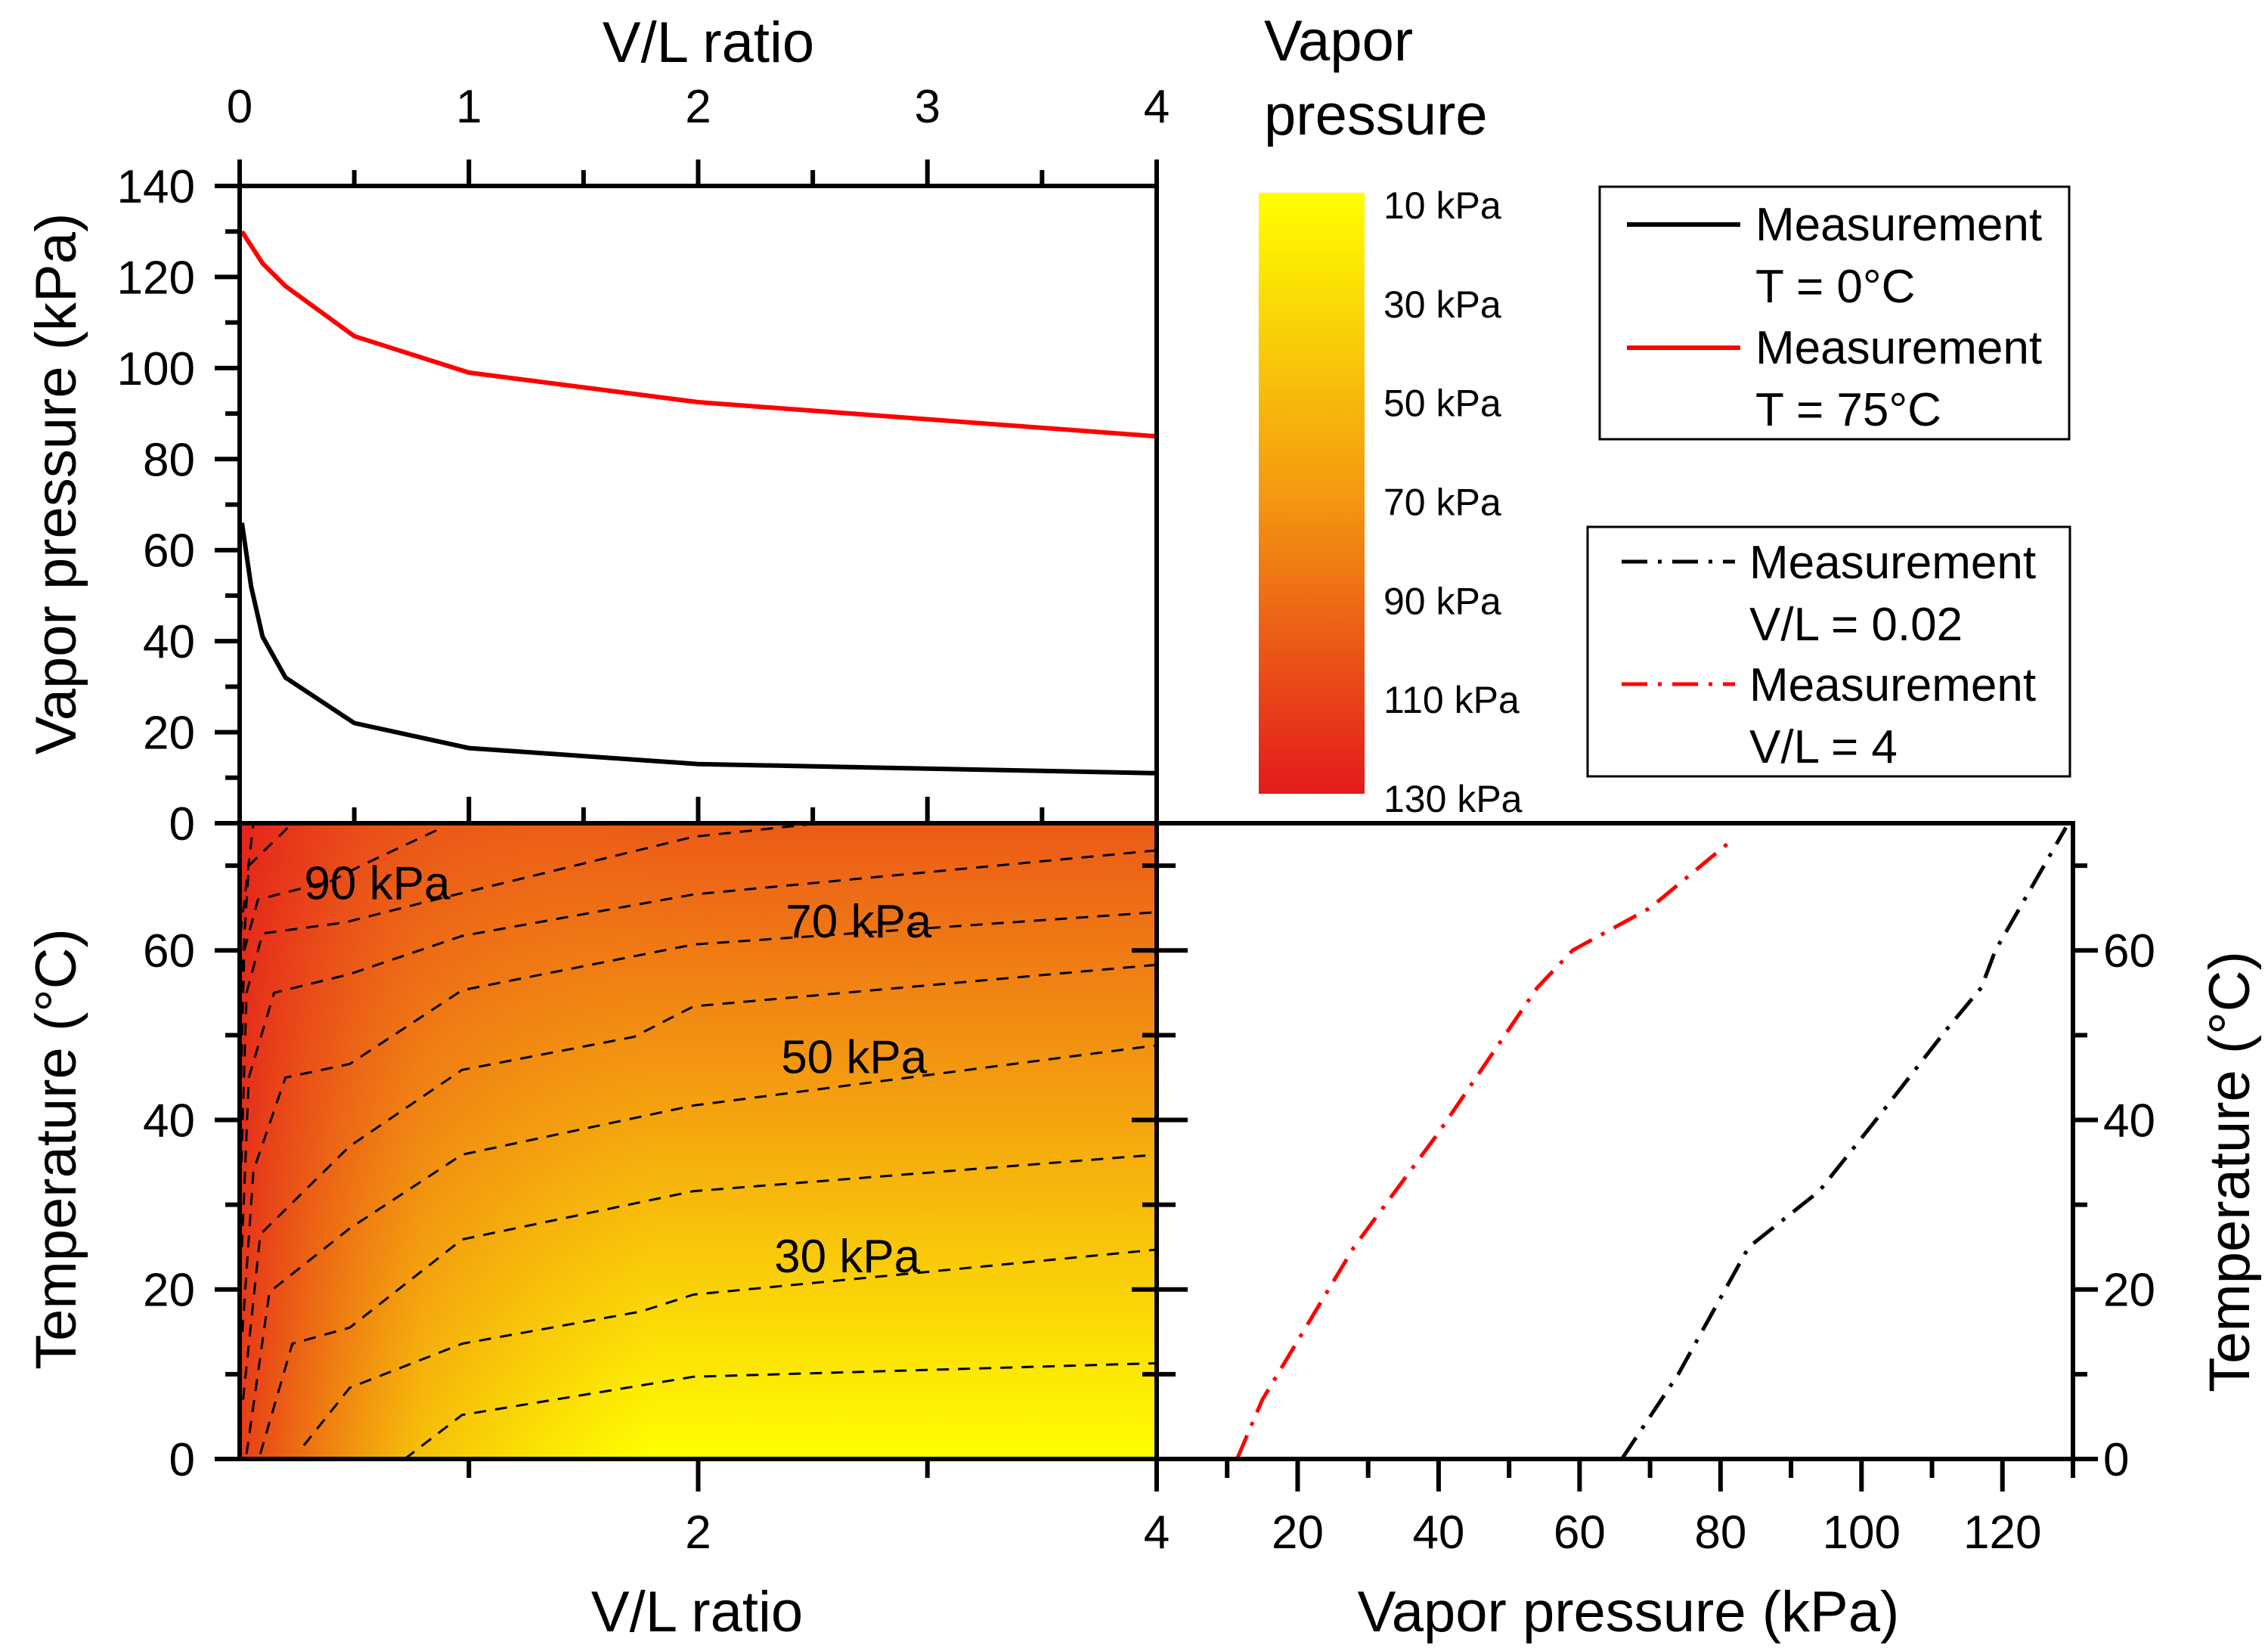  I want to click on top-x-tick-label: 3, so click(928, 107).